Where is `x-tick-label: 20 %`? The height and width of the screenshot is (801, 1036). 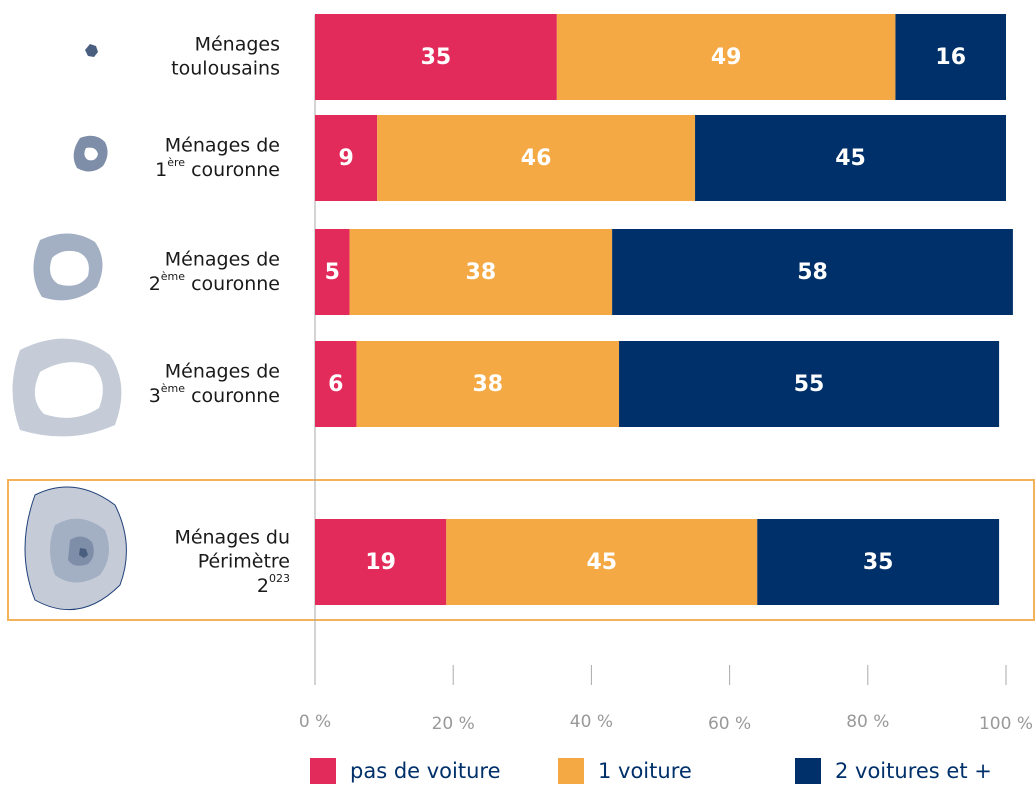
x-tick-label: 20 % is located at coordinates (453, 724).